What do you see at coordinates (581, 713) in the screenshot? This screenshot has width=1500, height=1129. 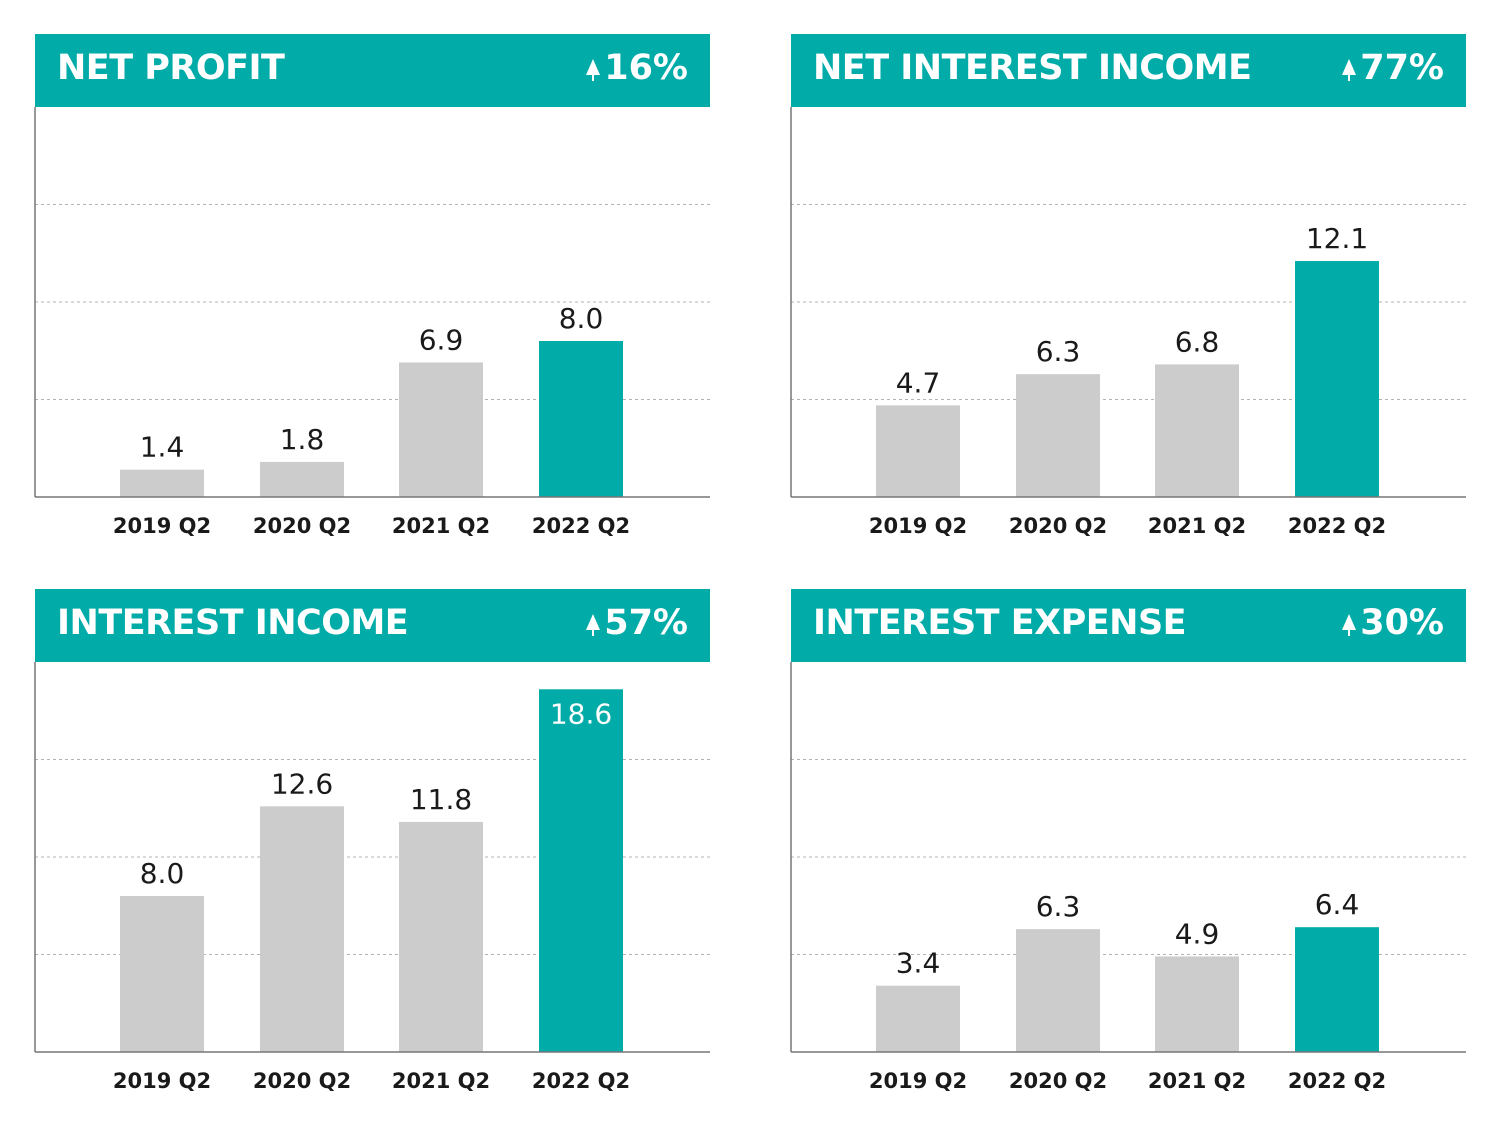 I see `bar-value-label: 18.6` at bounding box center [581, 713].